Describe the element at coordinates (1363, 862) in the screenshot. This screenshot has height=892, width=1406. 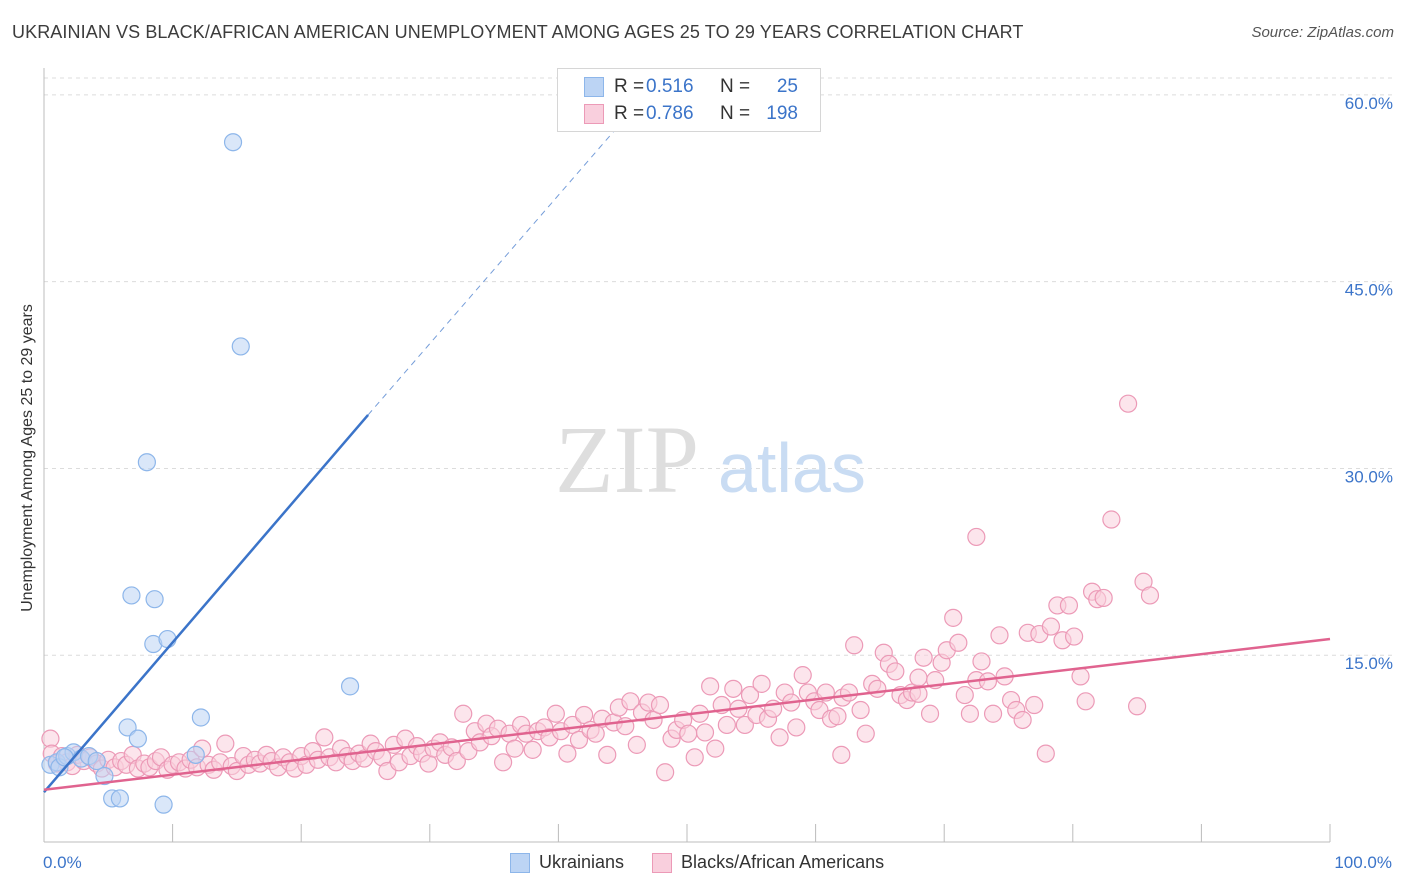
I see `x-tick-max: 100.0%` at that location.